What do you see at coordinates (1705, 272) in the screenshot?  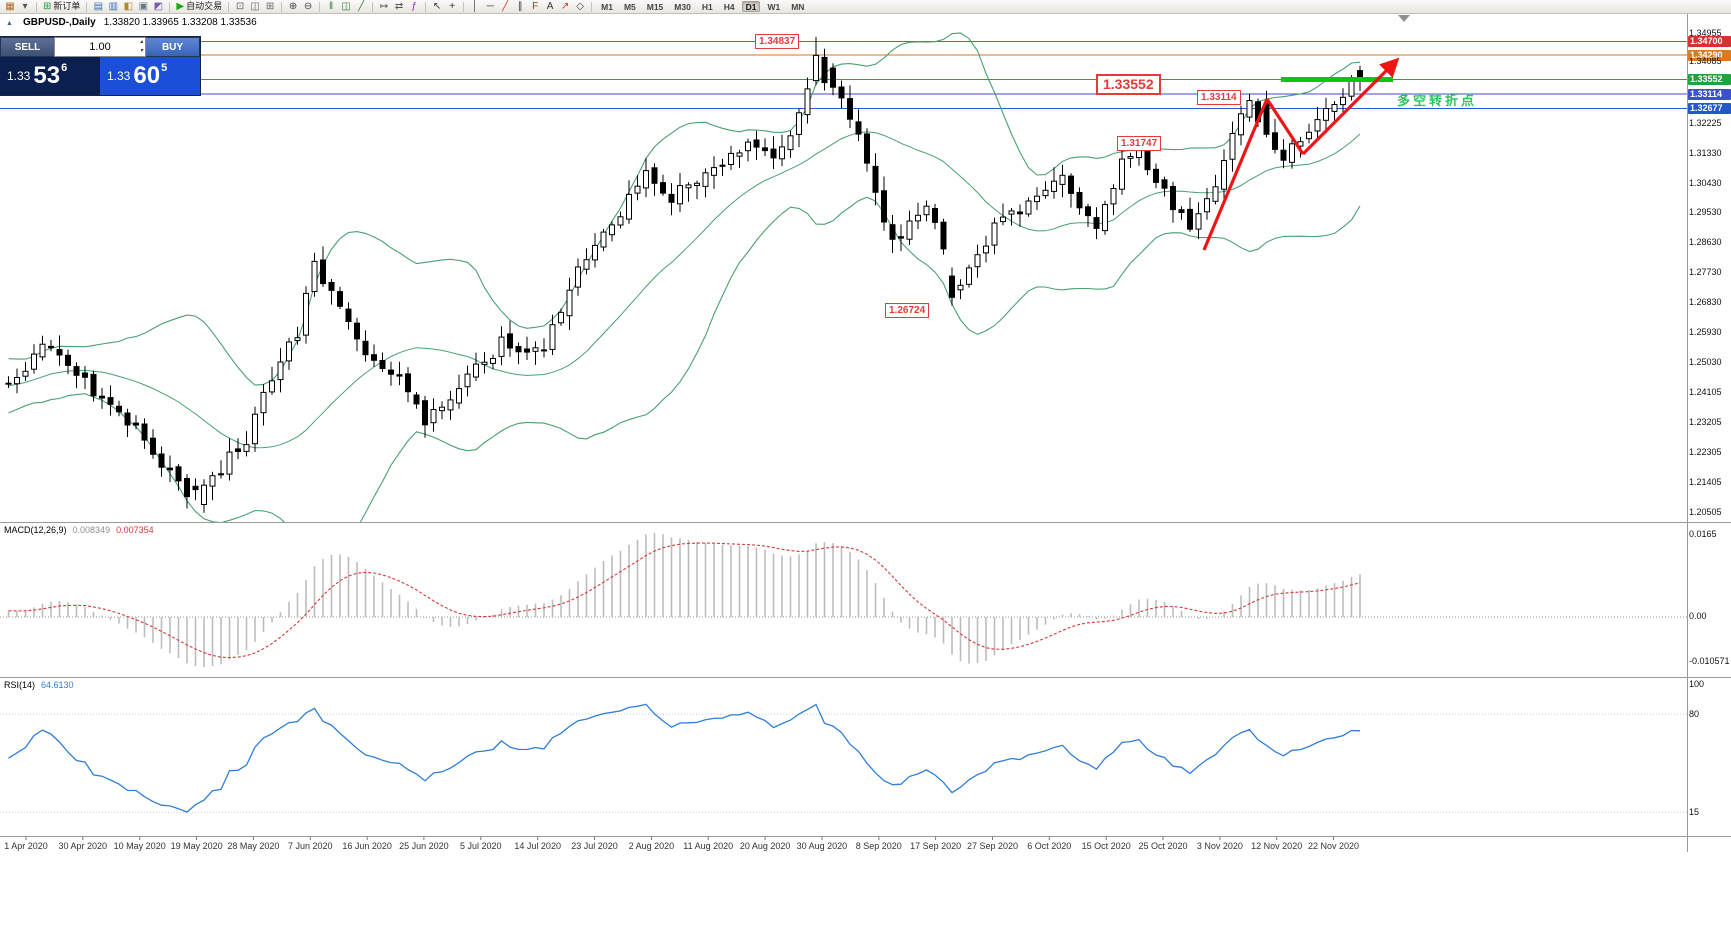 I see `price-scale-label: 1.27730` at bounding box center [1705, 272].